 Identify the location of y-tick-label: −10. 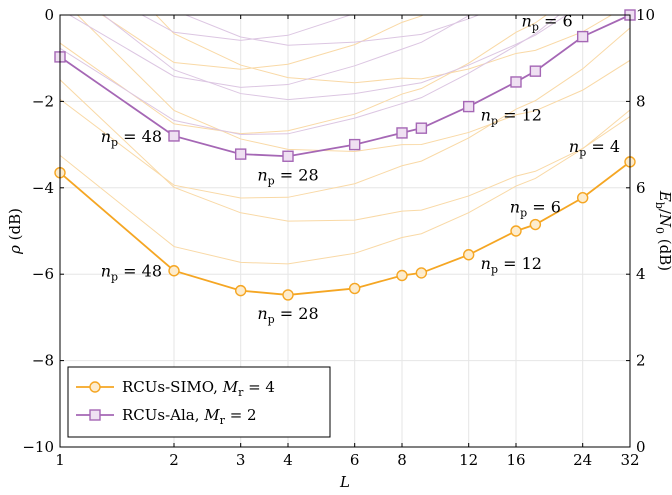
(38, 447).